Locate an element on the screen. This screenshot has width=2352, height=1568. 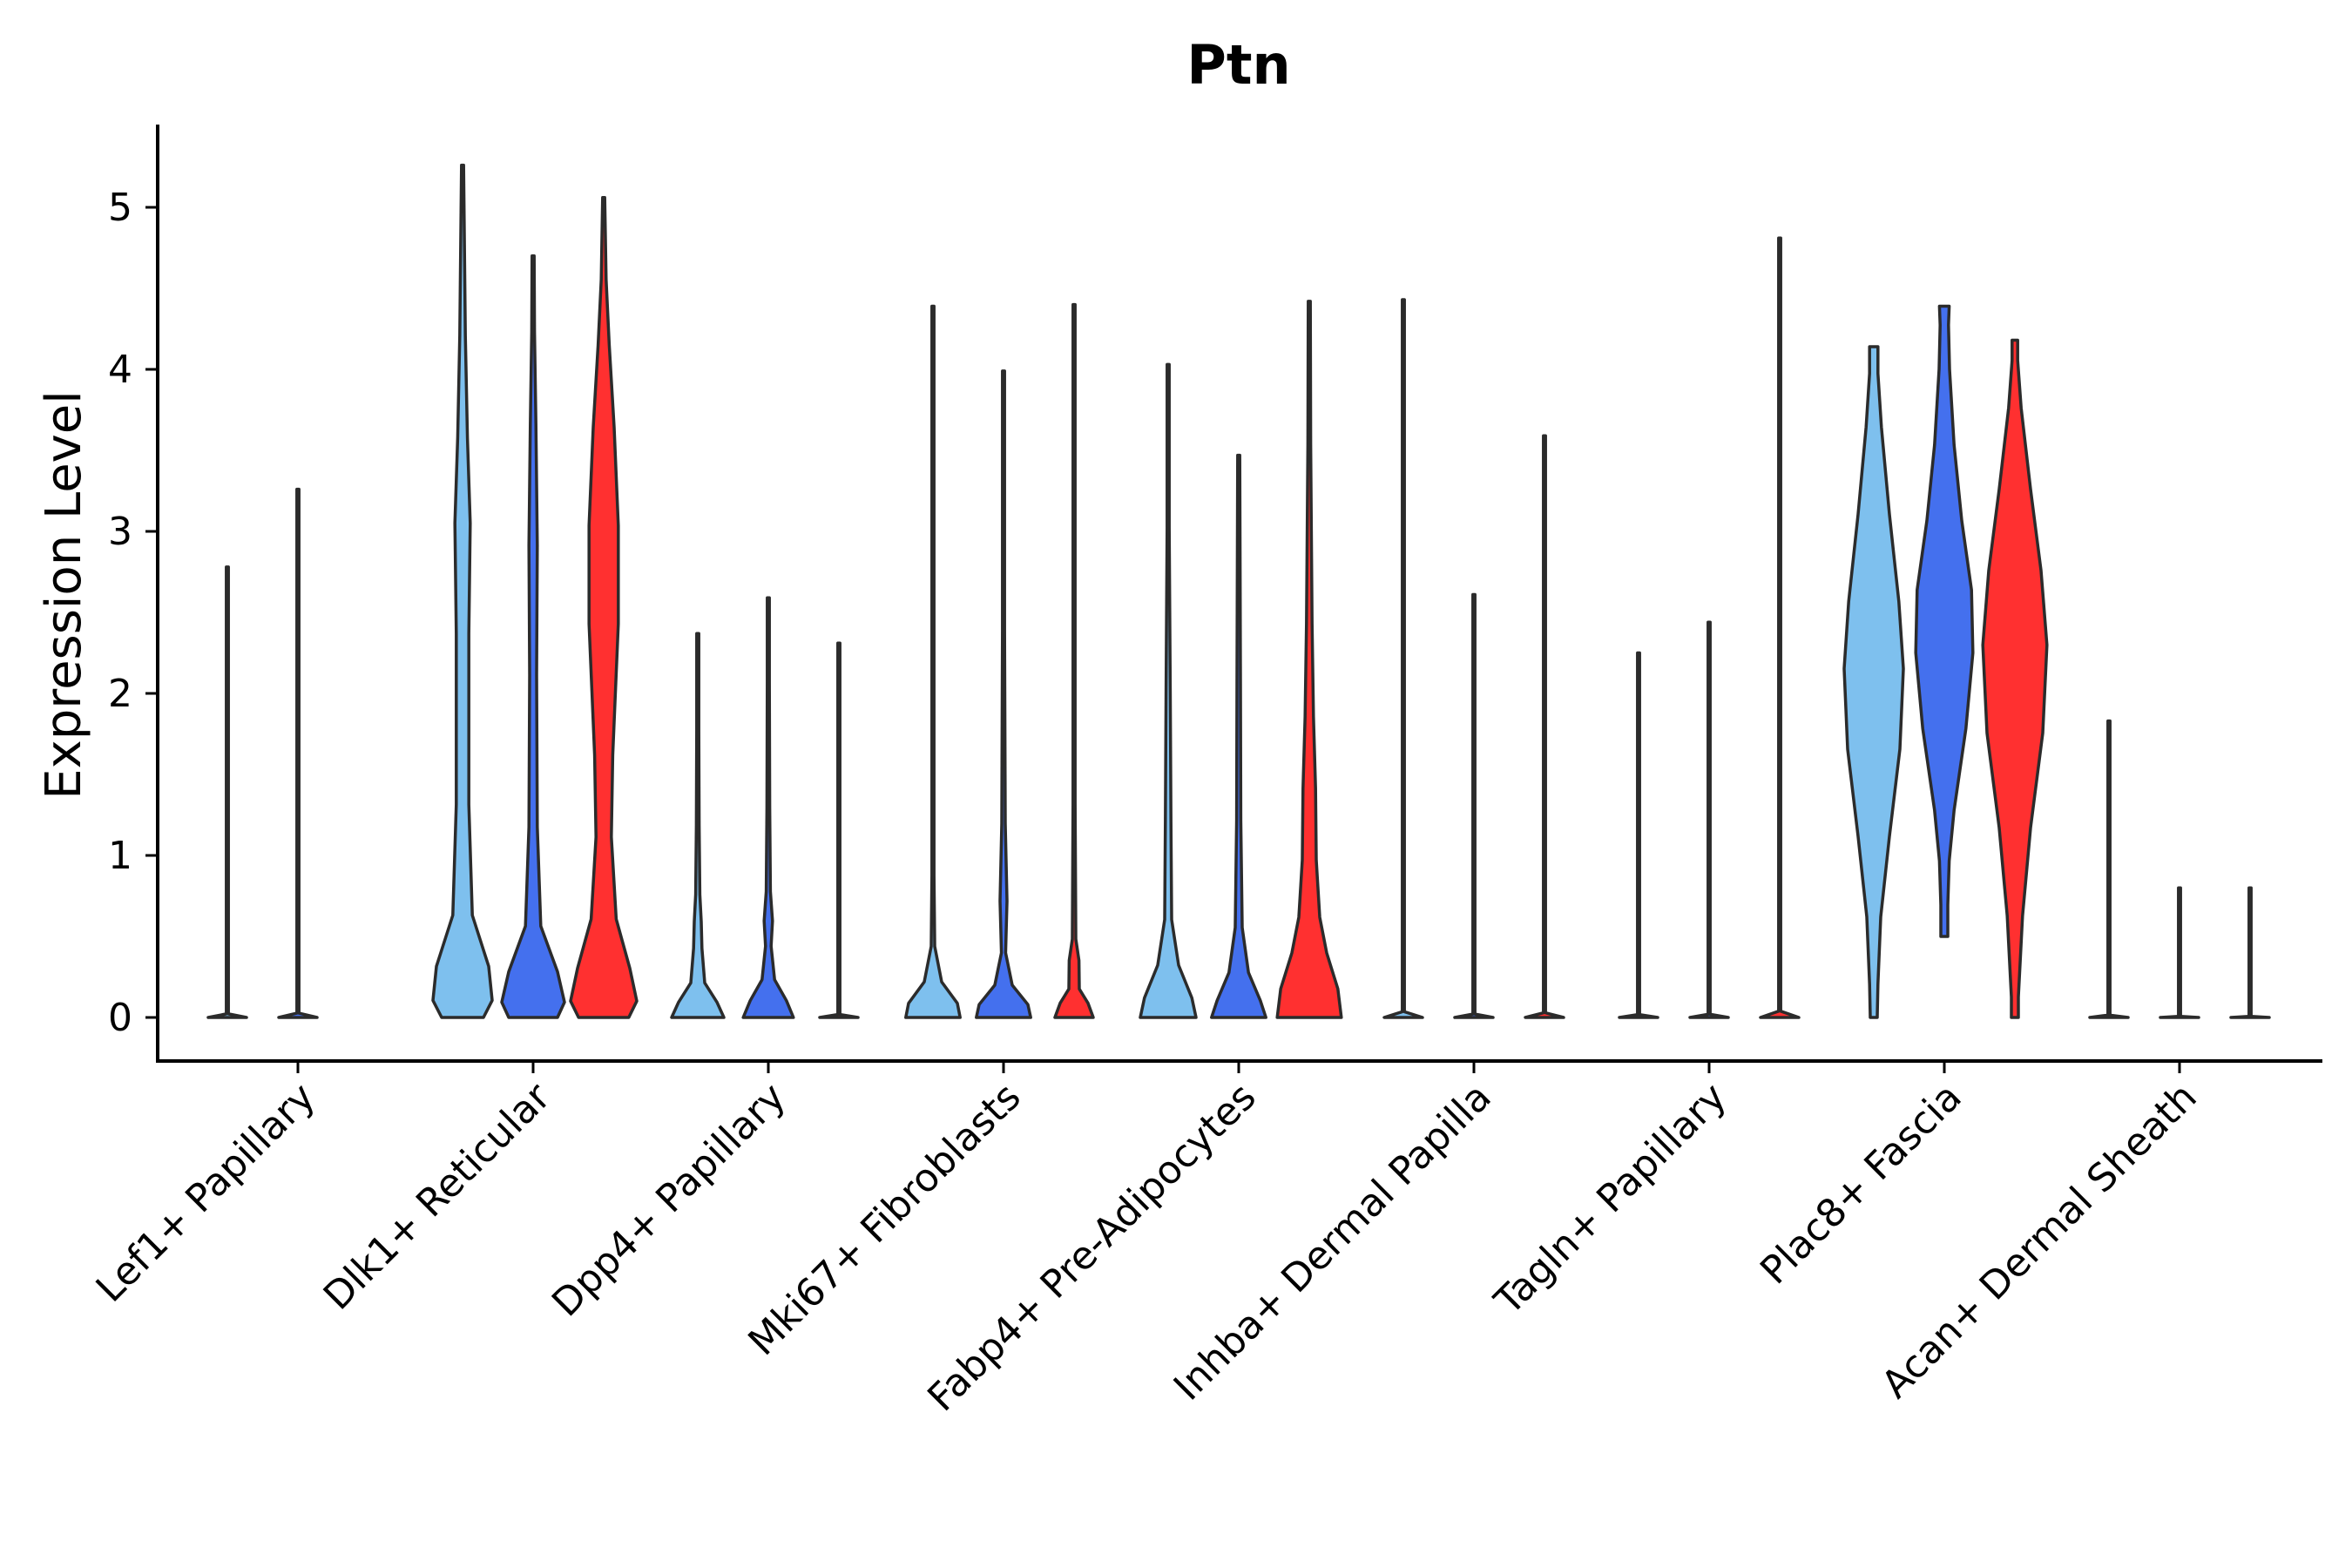
y-tick-label: 2 is located at coordinates (120, 694).